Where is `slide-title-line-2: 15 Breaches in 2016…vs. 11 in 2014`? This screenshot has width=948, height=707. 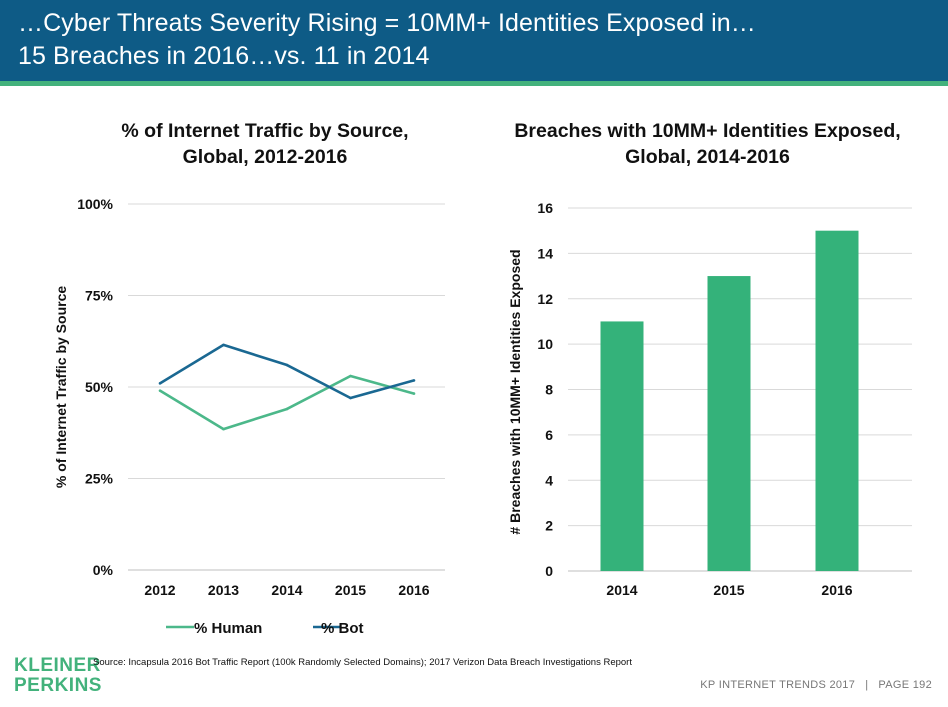 slide-title-line-2: 15 Breaches in 2016…vs. 11 in 2014 is located at coordinates (224, 56).